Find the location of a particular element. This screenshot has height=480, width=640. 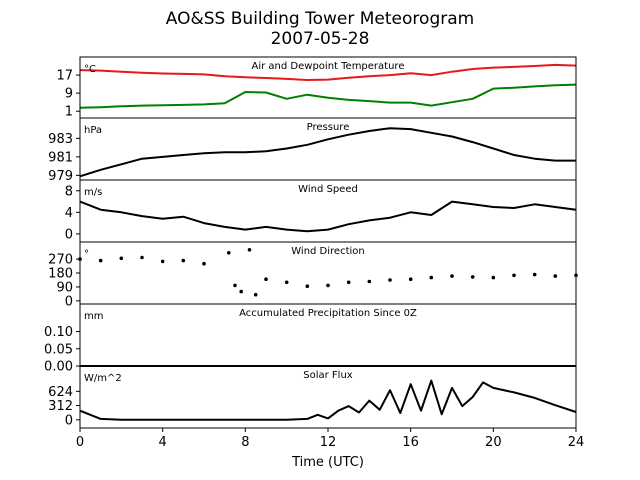

panel-3: 0 4 8 Wind Speed m/s is located at coordinates (321, 211).